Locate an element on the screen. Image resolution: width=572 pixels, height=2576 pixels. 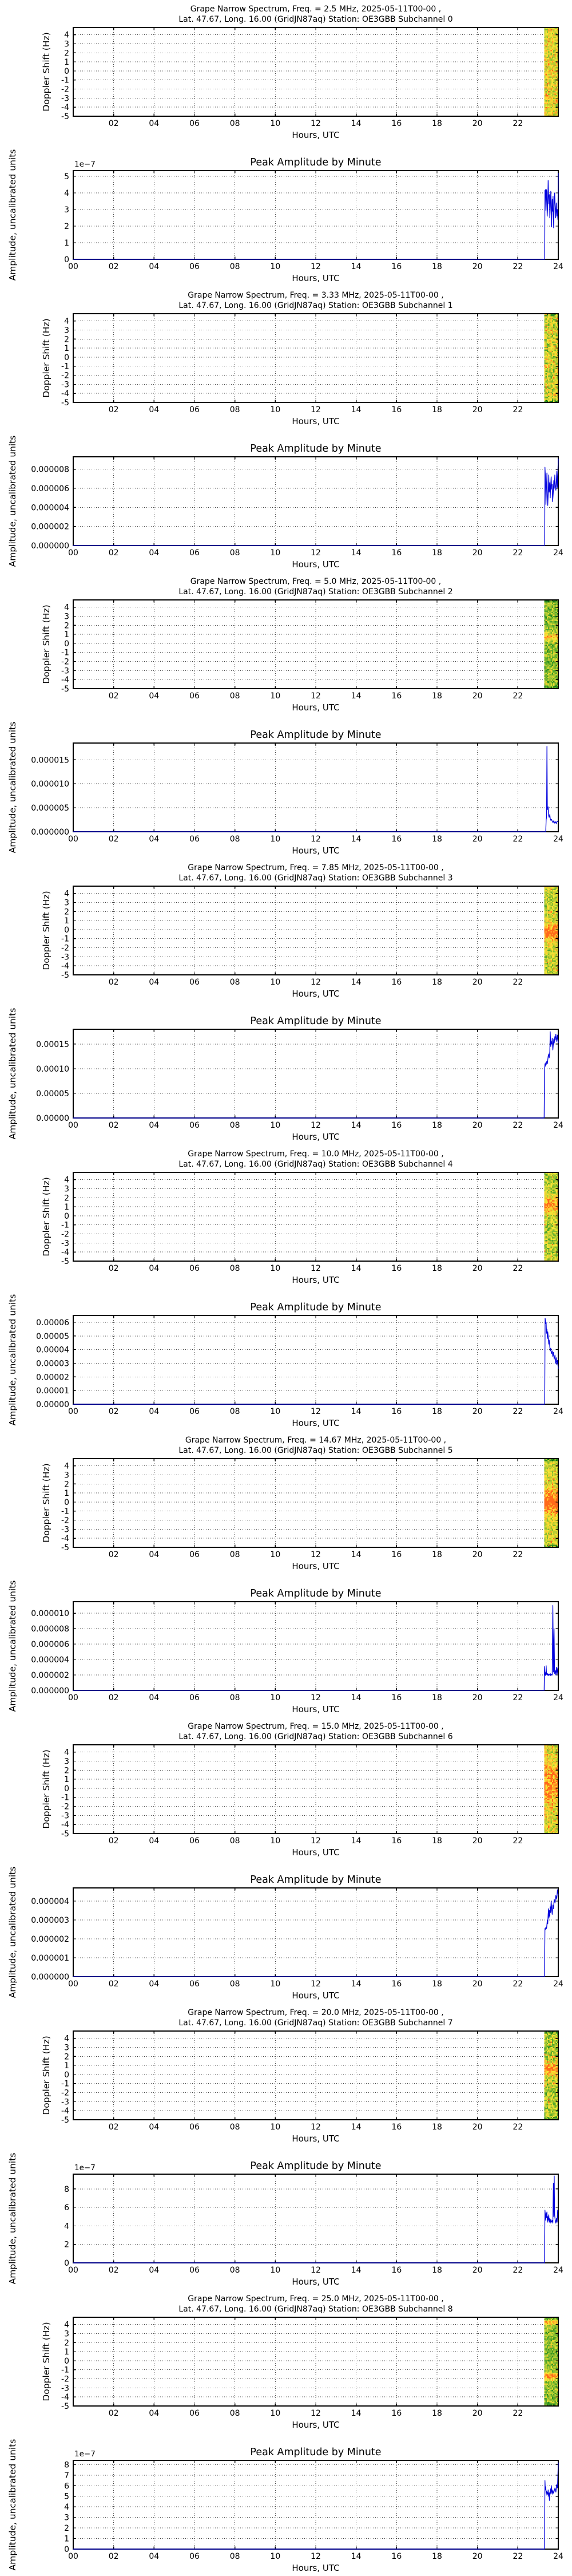
y-tick-label: 0.000002 is located at coordinates (50, 527).